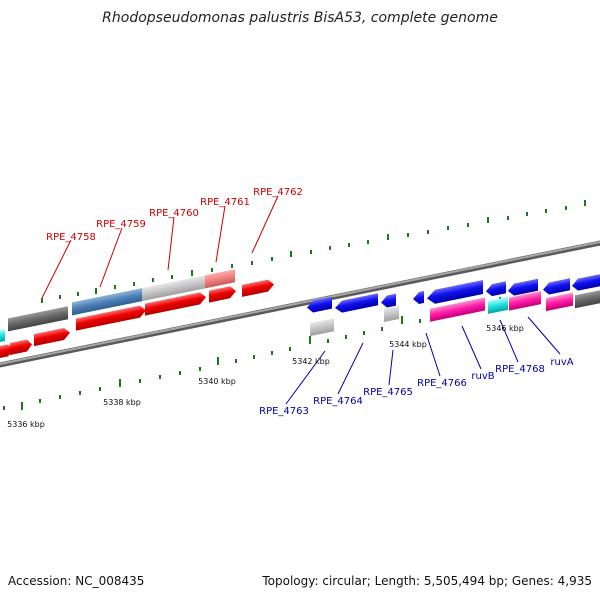 The image size is (600, 600). Describe the element at coordinates (122, 402) in the screenshot. I see `scale-label-5338: 5338 kbp` at that location.